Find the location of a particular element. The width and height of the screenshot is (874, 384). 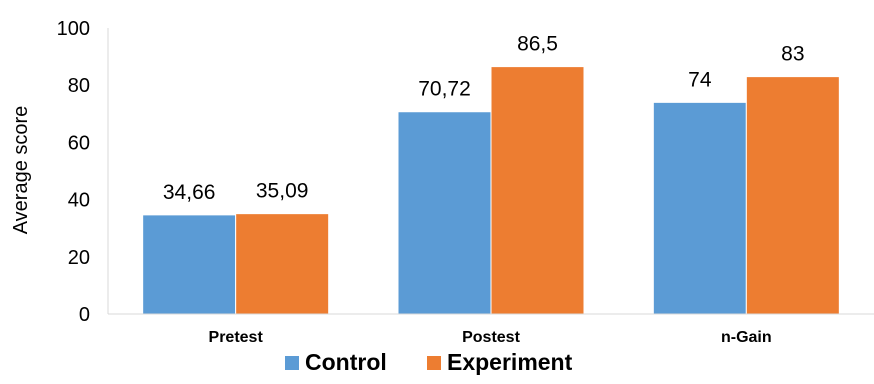

data-label: 35,09 is located at coordinates (282, 191).